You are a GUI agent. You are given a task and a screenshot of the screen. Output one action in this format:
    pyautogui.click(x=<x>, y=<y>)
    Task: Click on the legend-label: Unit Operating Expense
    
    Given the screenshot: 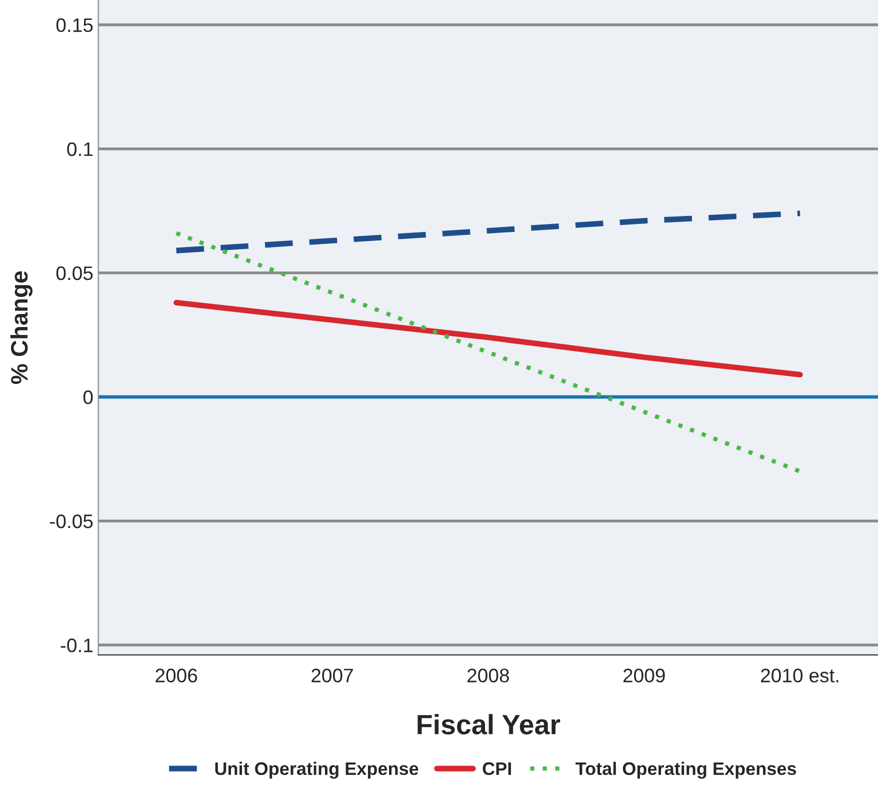 What is the action you would take?
    pyautogui.click(x=316, y=770)
    